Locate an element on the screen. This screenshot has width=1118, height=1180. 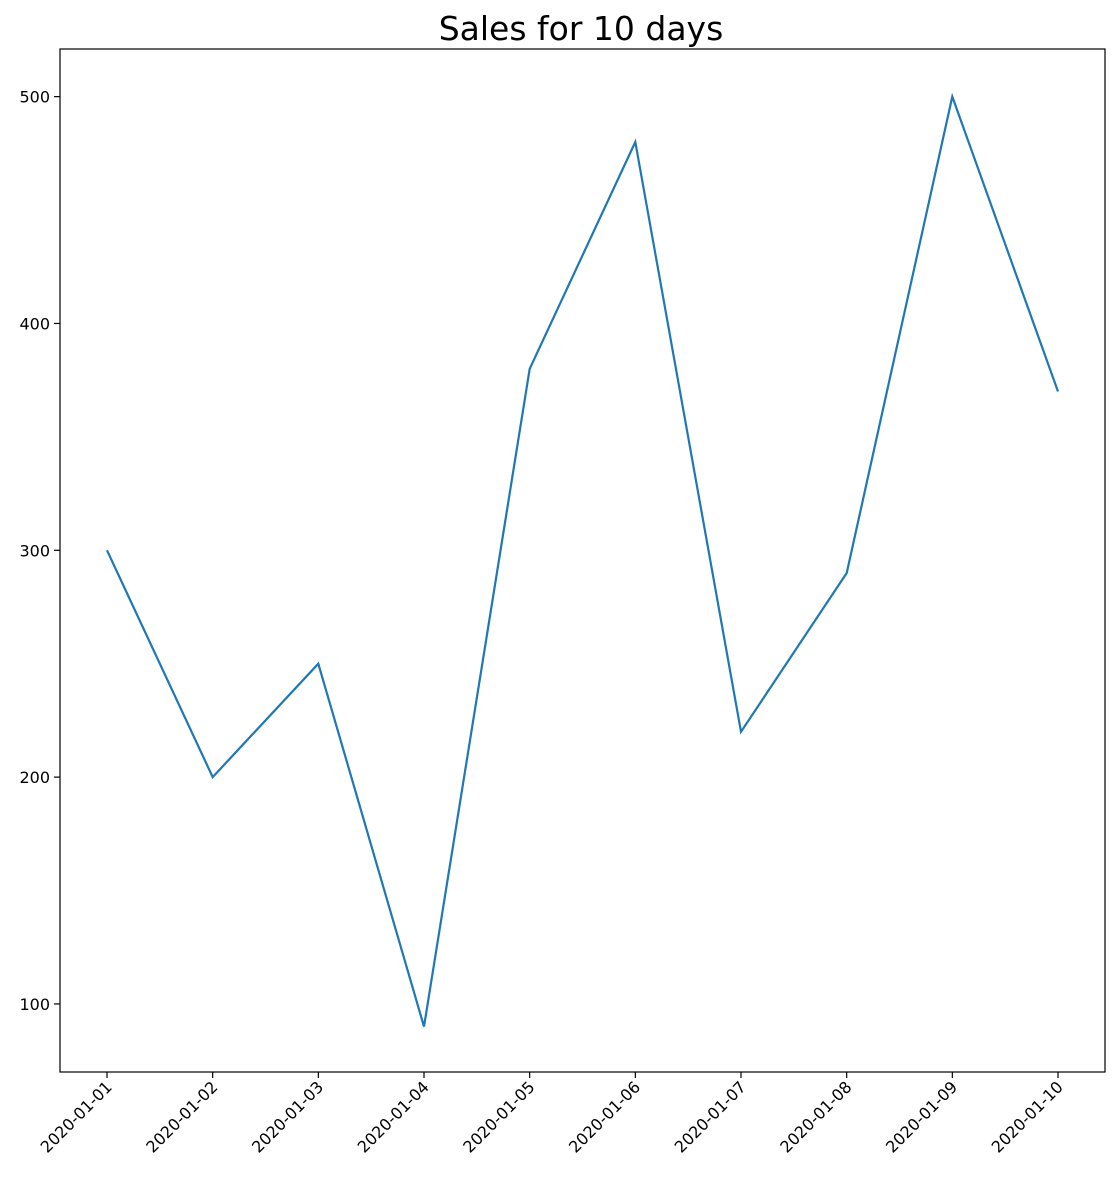
x-tick-label: 2020-01-07 is located at coordinates (710, 1116).